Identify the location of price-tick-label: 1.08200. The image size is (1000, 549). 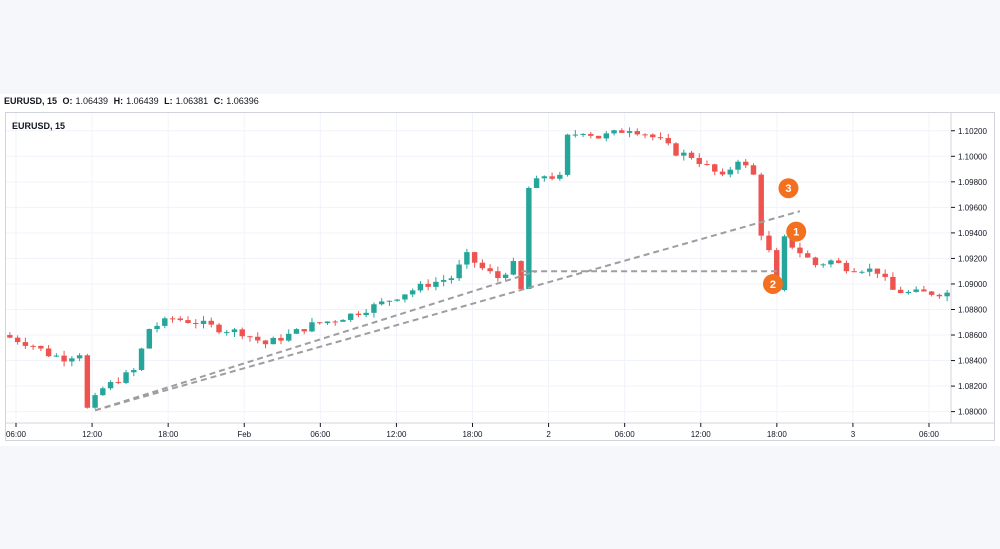
(972, 386).